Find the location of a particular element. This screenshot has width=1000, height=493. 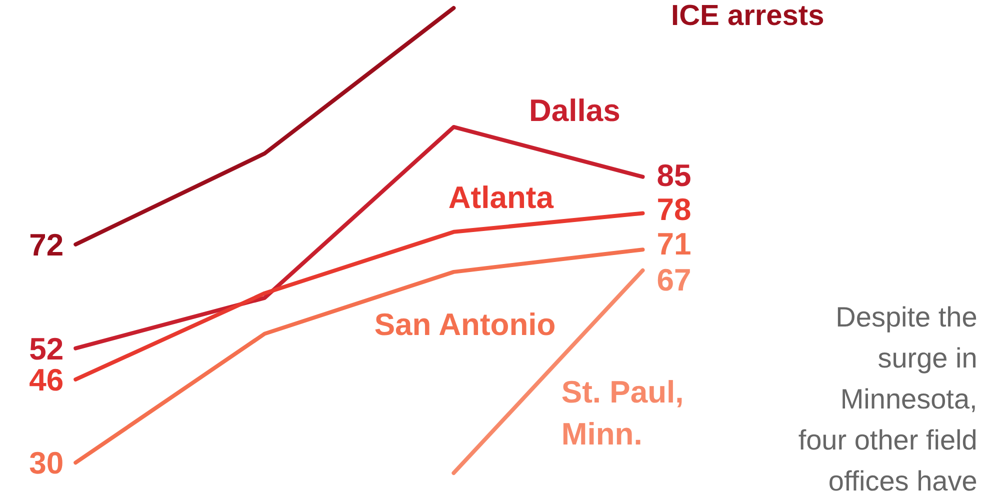

data-label: 67 is located at coordinates (674, 280).